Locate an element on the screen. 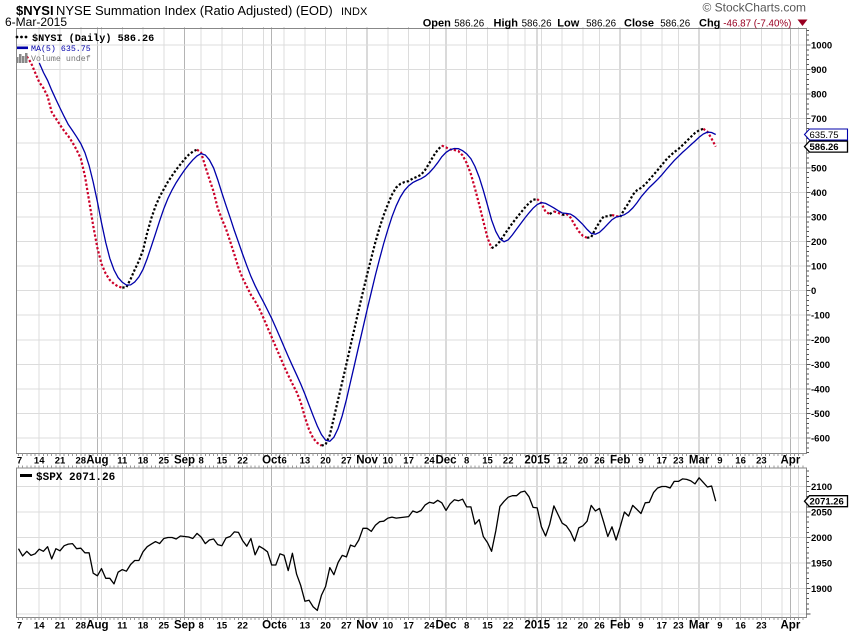 The height and width of the screenshot is (633, 850). svg-text: 2071.26 is located at coordinates (827, 502).